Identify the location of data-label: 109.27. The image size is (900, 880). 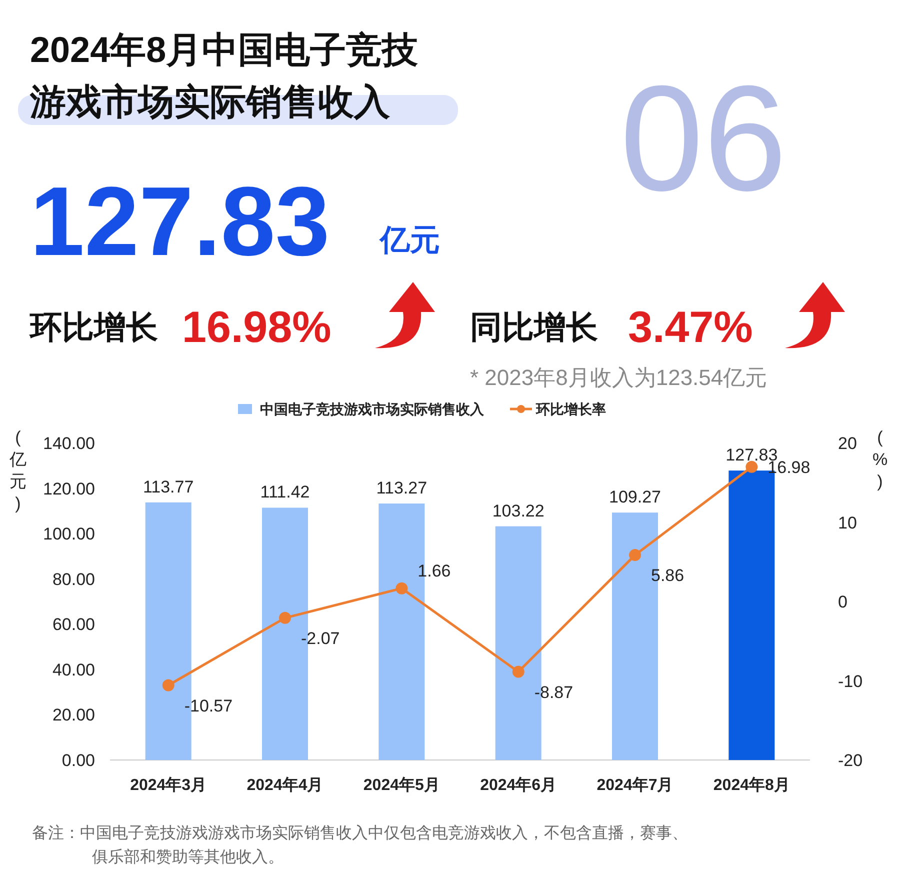
(635, 497).